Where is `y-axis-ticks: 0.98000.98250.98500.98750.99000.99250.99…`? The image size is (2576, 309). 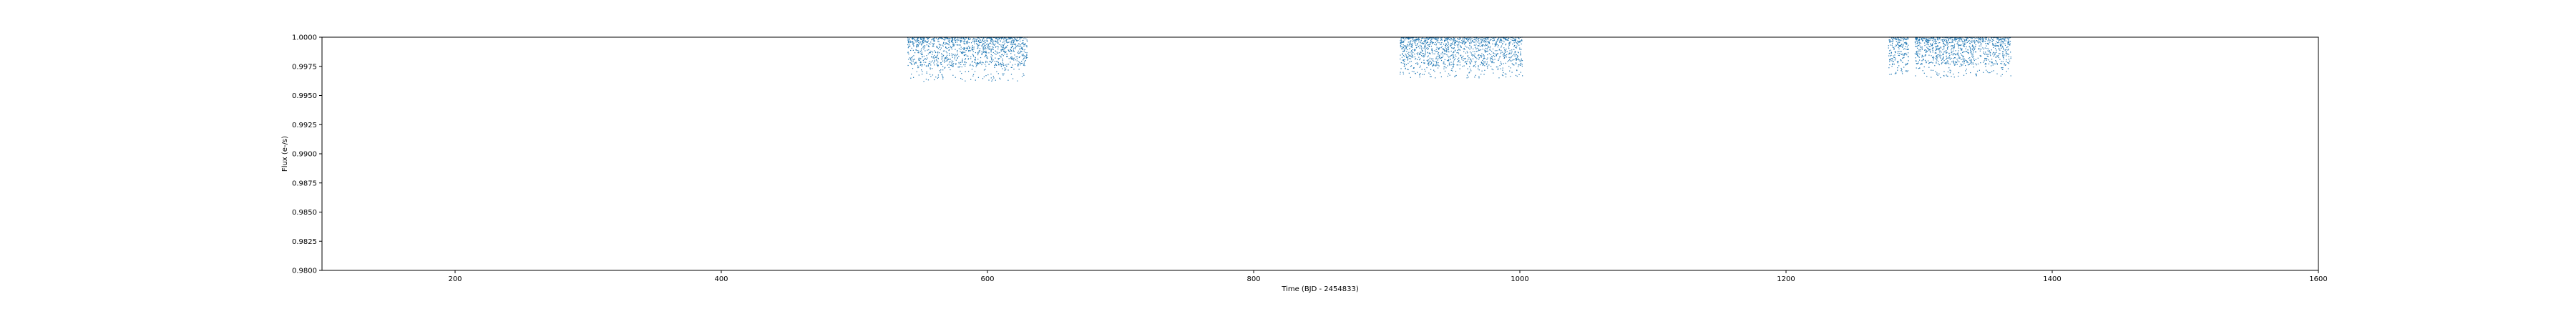 y-axis-ticks: 0.98000.98250.98500.98750.99000.99250.99… is located at coordinates (307, 154).